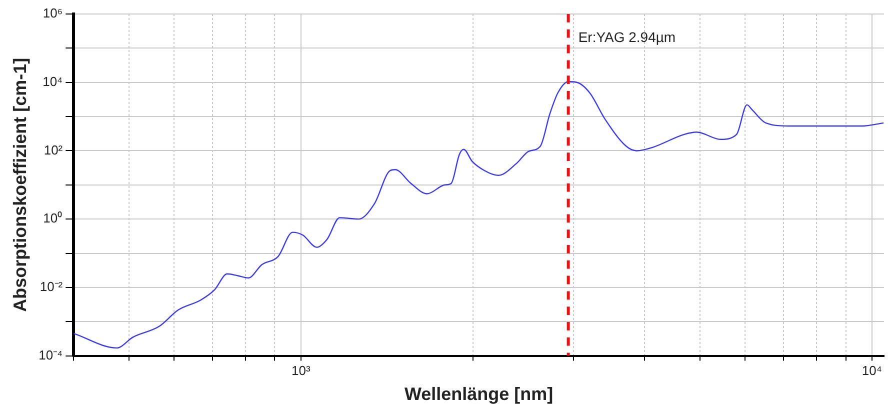 The height and width of the screenshot is (414, 892). I want to click on y-axis-title: Absorptionskoeffizient [cm-1], so click(20, 185).